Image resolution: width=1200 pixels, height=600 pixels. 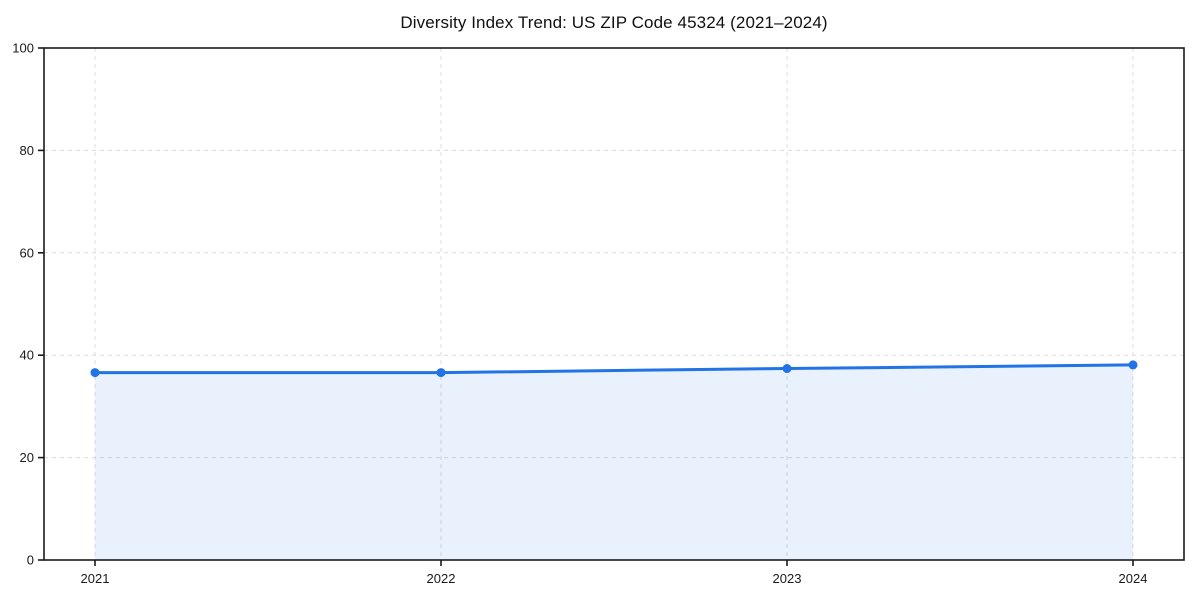 I want to click on y-tick-label-0: 0, so click(x=30, y=560).